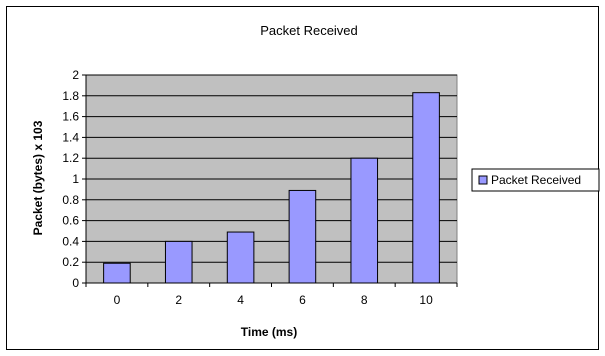 The image size is (605, 356). I want to click on x-tick-label: 10, so click(426, 300).